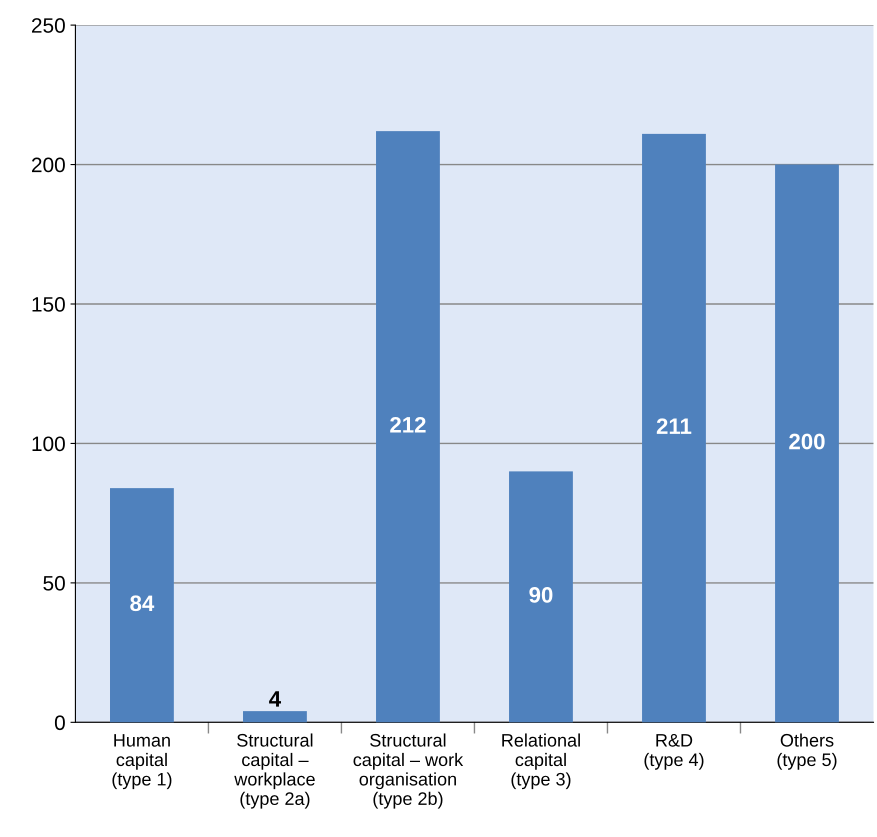 This screenshot has height=837, width=877. I want to click on data-label: 200, so click(807, 442).